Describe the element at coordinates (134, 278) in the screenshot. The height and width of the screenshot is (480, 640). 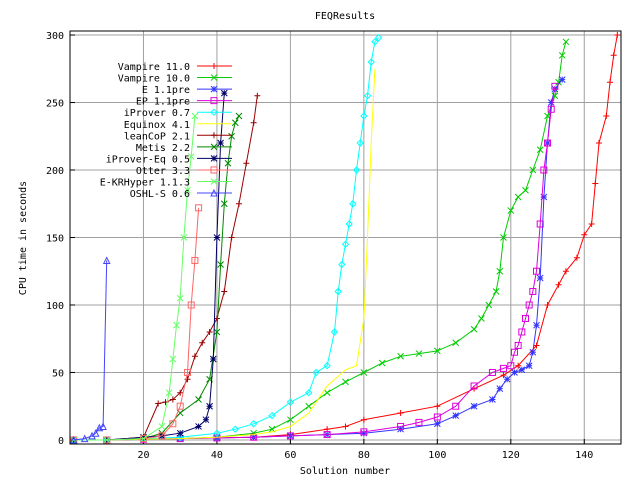
I see `series-line` at that location.